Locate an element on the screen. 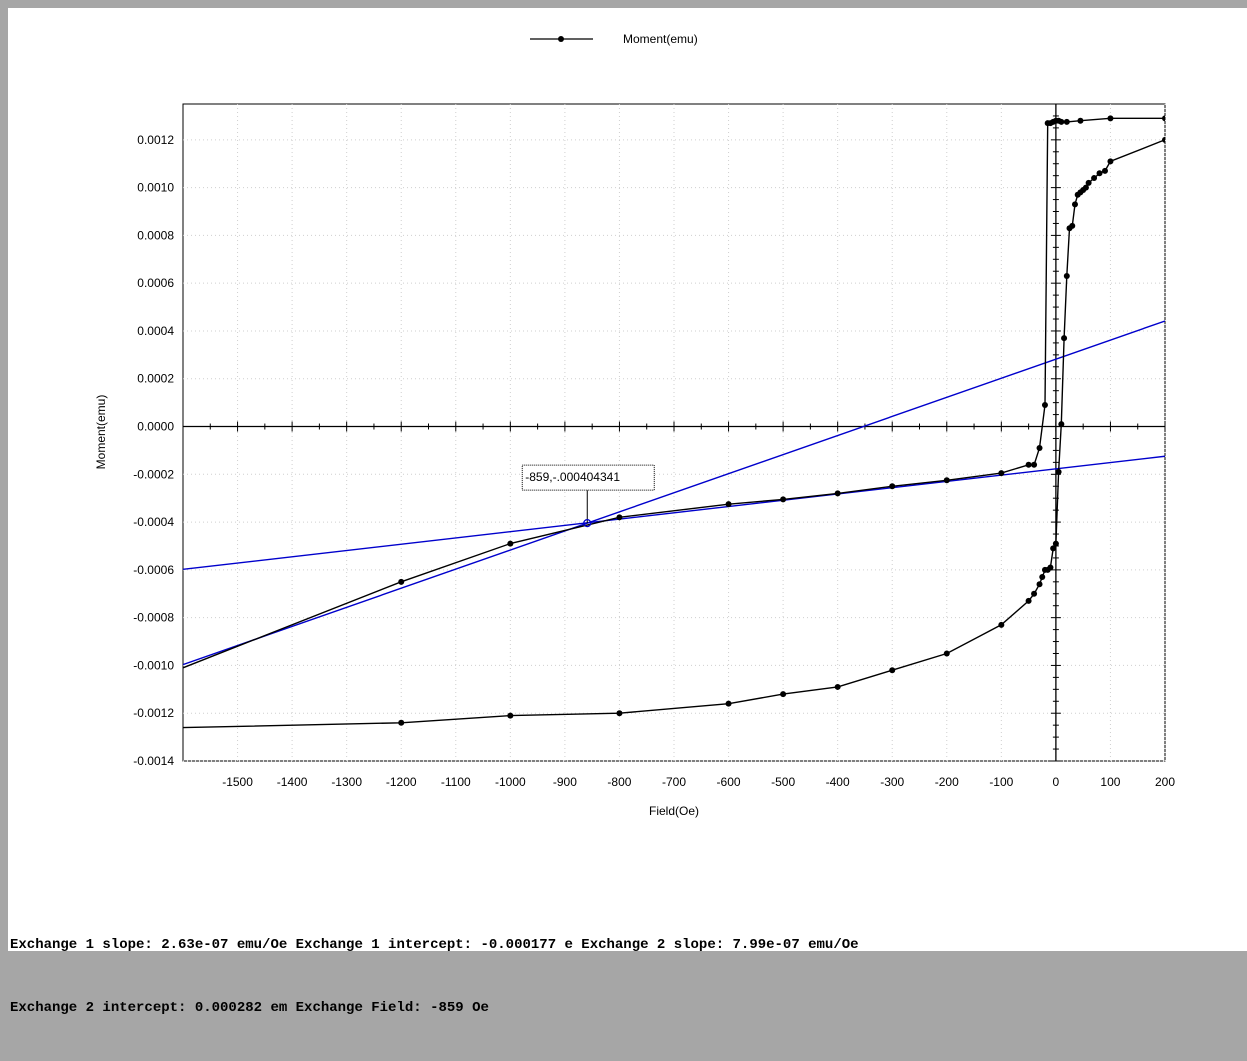  y-tick-label: -0.0010 is located at coordinates (153, 665).